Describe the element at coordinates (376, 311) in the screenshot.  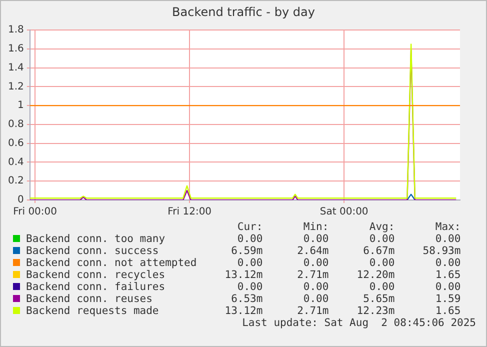
I see `text: 12.23m` at that location.